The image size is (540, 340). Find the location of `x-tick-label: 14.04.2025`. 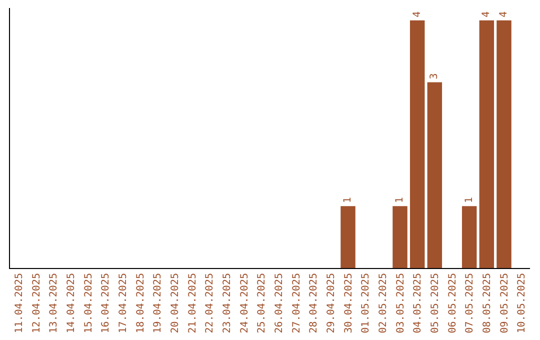

x-tick-label: 14.04.2025 is located at coordinates (71, 303).